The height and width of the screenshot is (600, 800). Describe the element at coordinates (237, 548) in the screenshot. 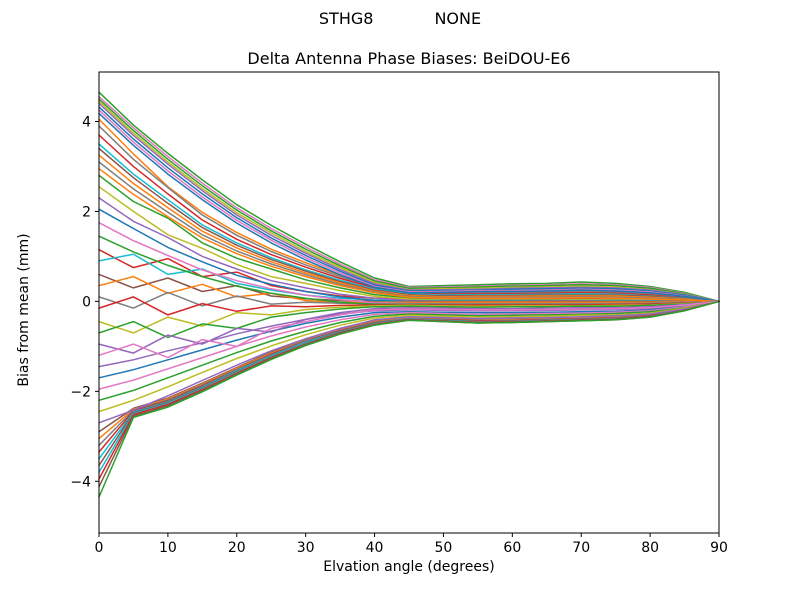

I see `x-tick-label: 20` at that location.